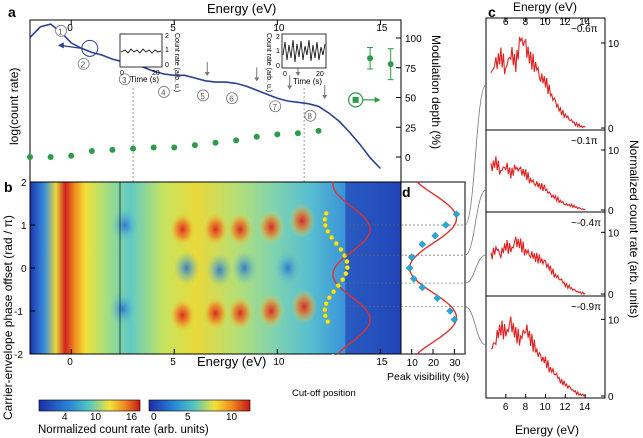 The width and height of the screenshot is (643, 438). Describe the element at coordinates (413, 39) in the screenshot. I see `panel-a-y2-tick-label: 100` at that location.